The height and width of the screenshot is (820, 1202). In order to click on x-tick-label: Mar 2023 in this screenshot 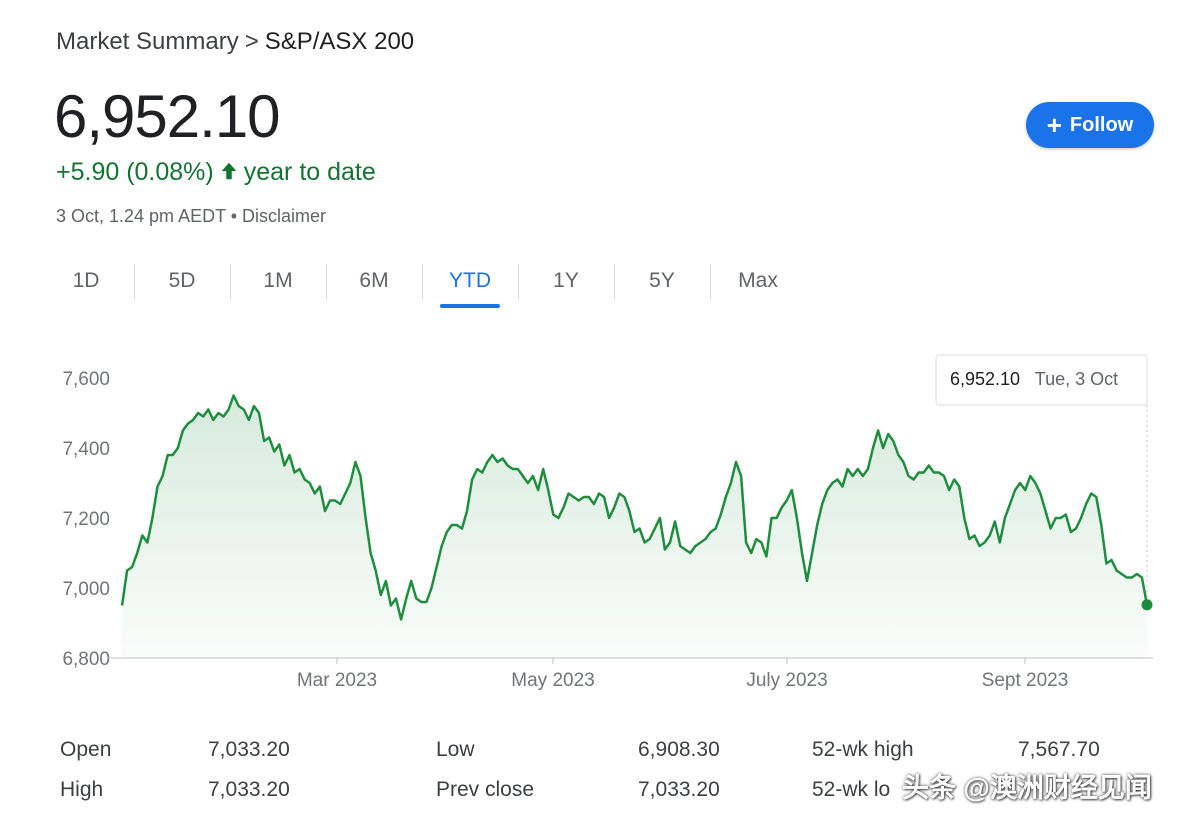, I will do `click(337, 680)`.